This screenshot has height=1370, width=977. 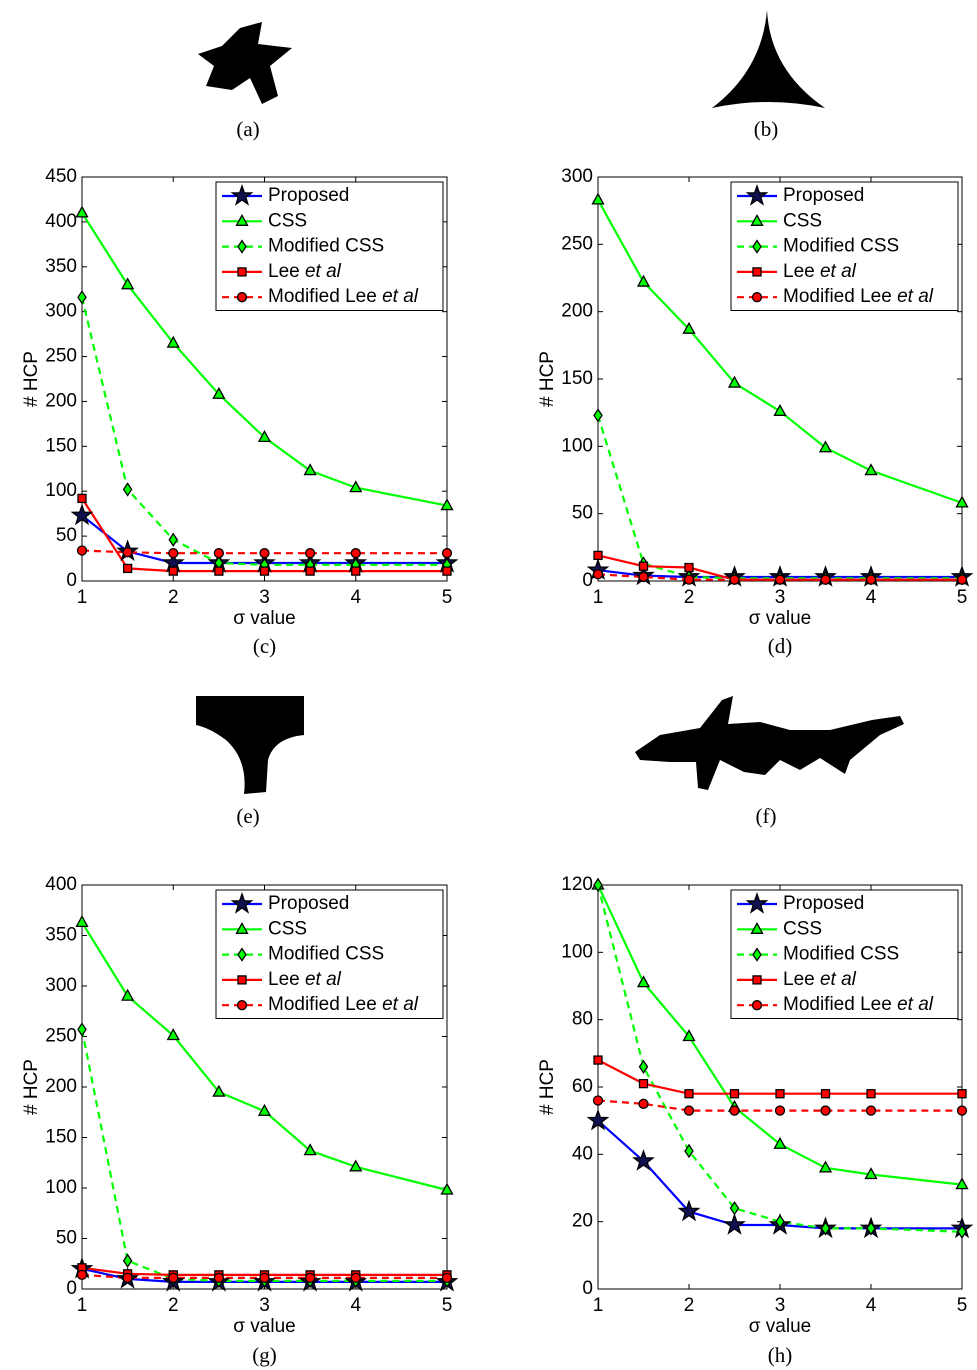 What do you see at coordinates (689, 597) in the screenshot?
I see `x-tick-label: 2` at bounding box center [689, 597].